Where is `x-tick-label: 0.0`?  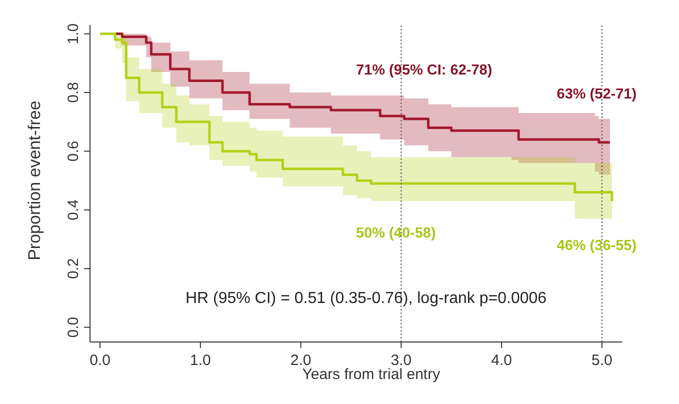 x-tick-label: 0.0 is located at coordinates (100, 360).